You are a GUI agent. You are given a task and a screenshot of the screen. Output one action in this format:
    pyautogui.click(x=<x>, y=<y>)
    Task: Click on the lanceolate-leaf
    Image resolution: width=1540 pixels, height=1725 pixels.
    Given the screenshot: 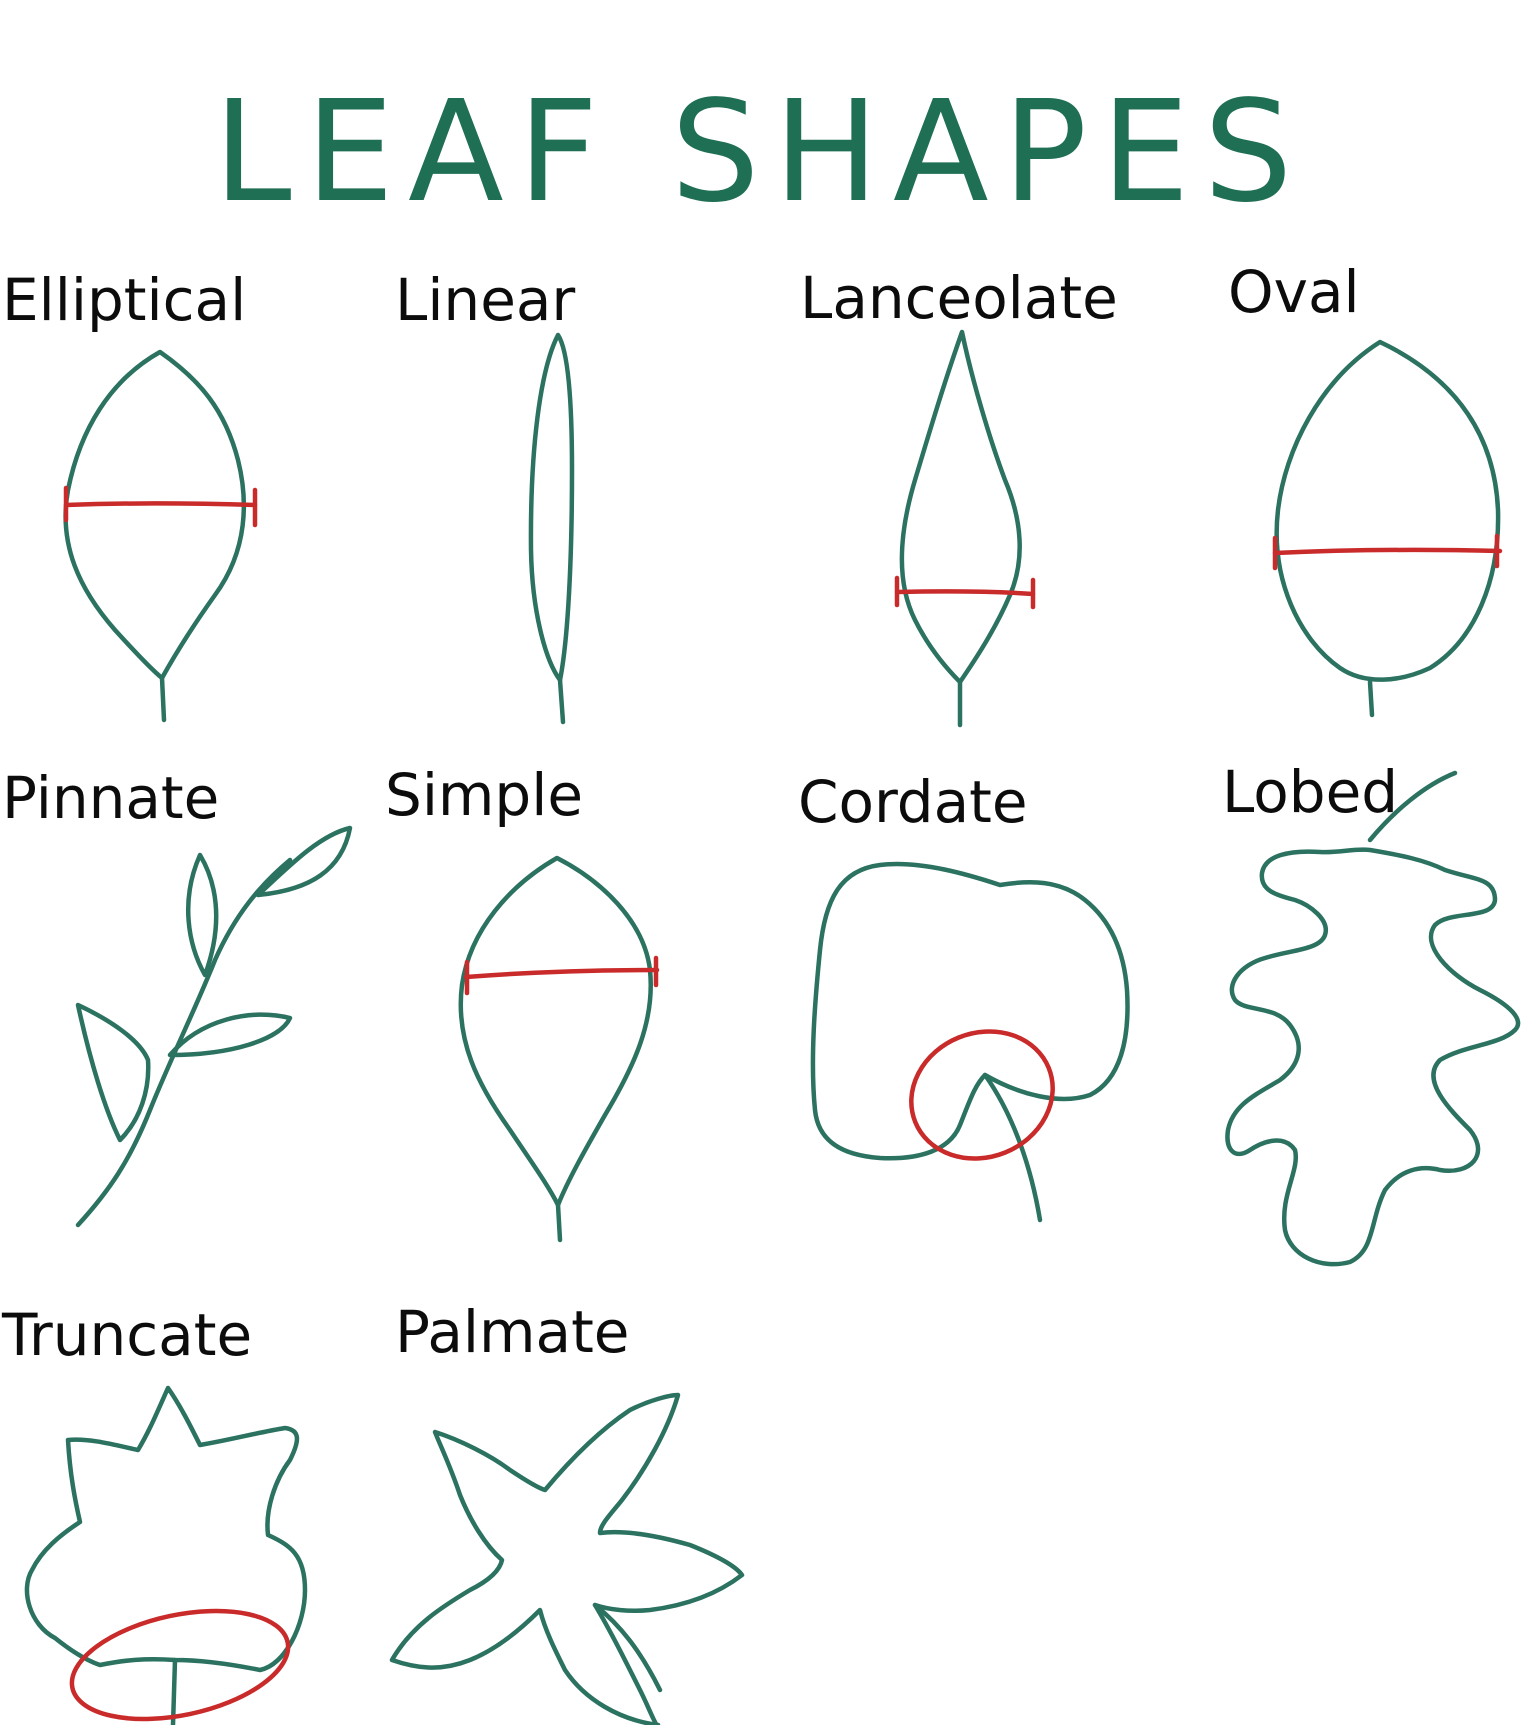 What is the action you would take?
    pyautogui.click(x=965, y=528)
    